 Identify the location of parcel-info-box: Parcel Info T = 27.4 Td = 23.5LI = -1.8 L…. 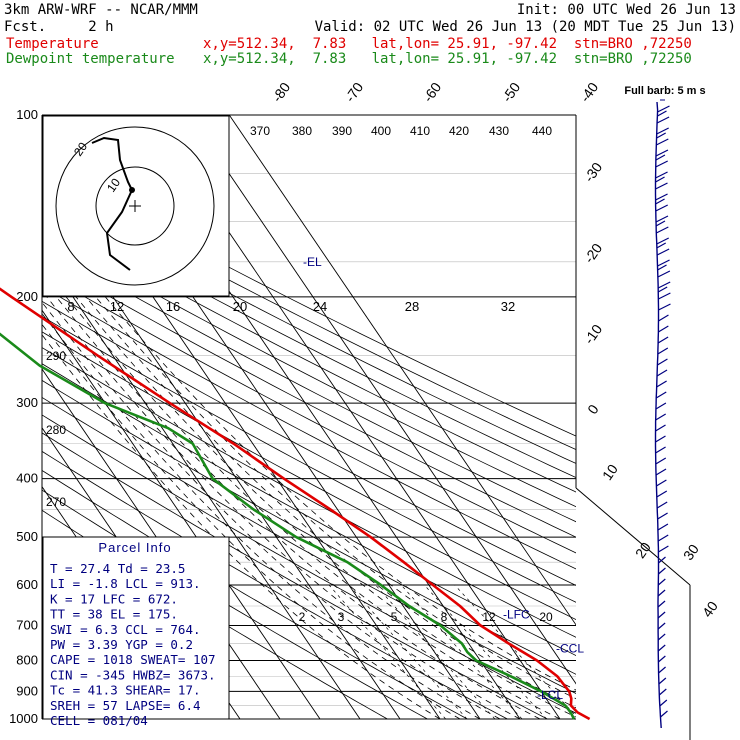
(136, 632).